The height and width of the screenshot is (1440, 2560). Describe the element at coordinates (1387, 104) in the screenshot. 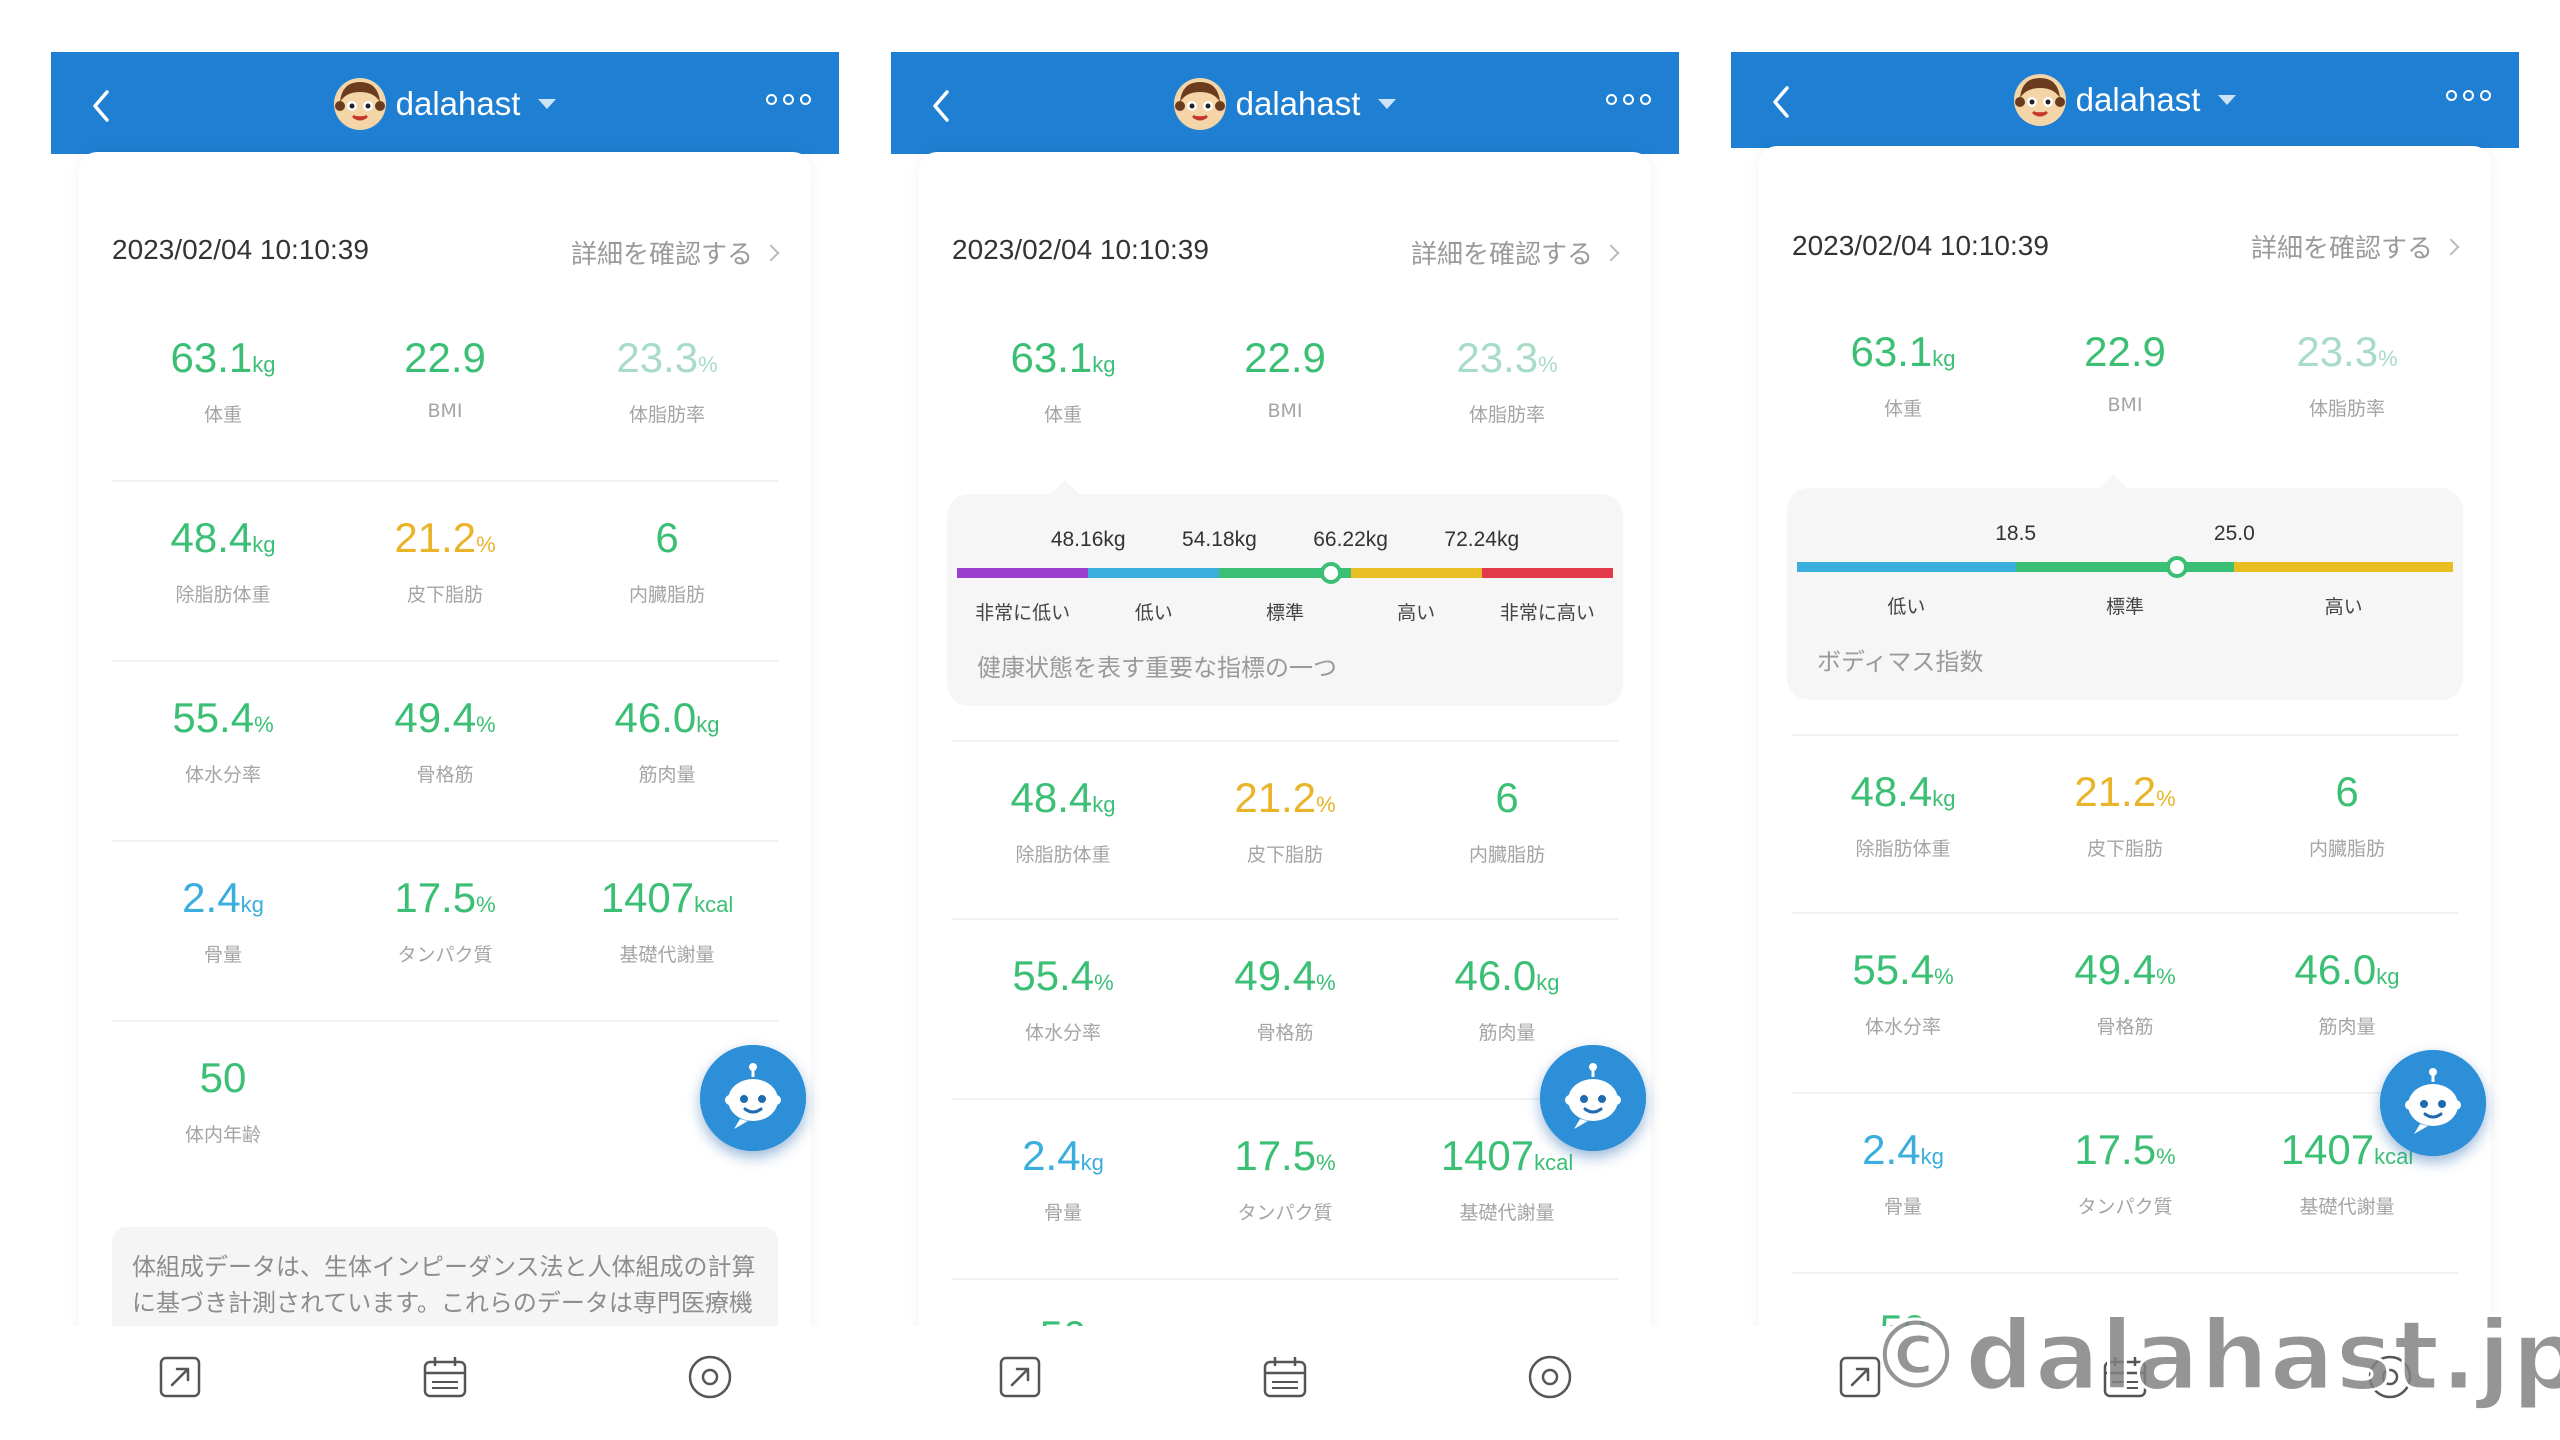

I see `caret-down-icon` at that location.